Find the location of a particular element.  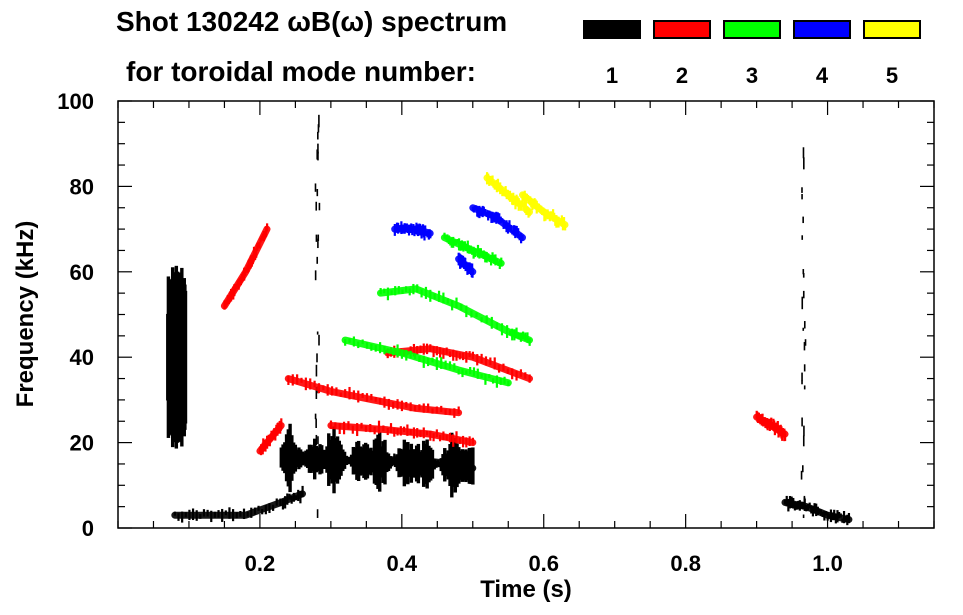

series-n=3 is located at coordinates (437, 310).